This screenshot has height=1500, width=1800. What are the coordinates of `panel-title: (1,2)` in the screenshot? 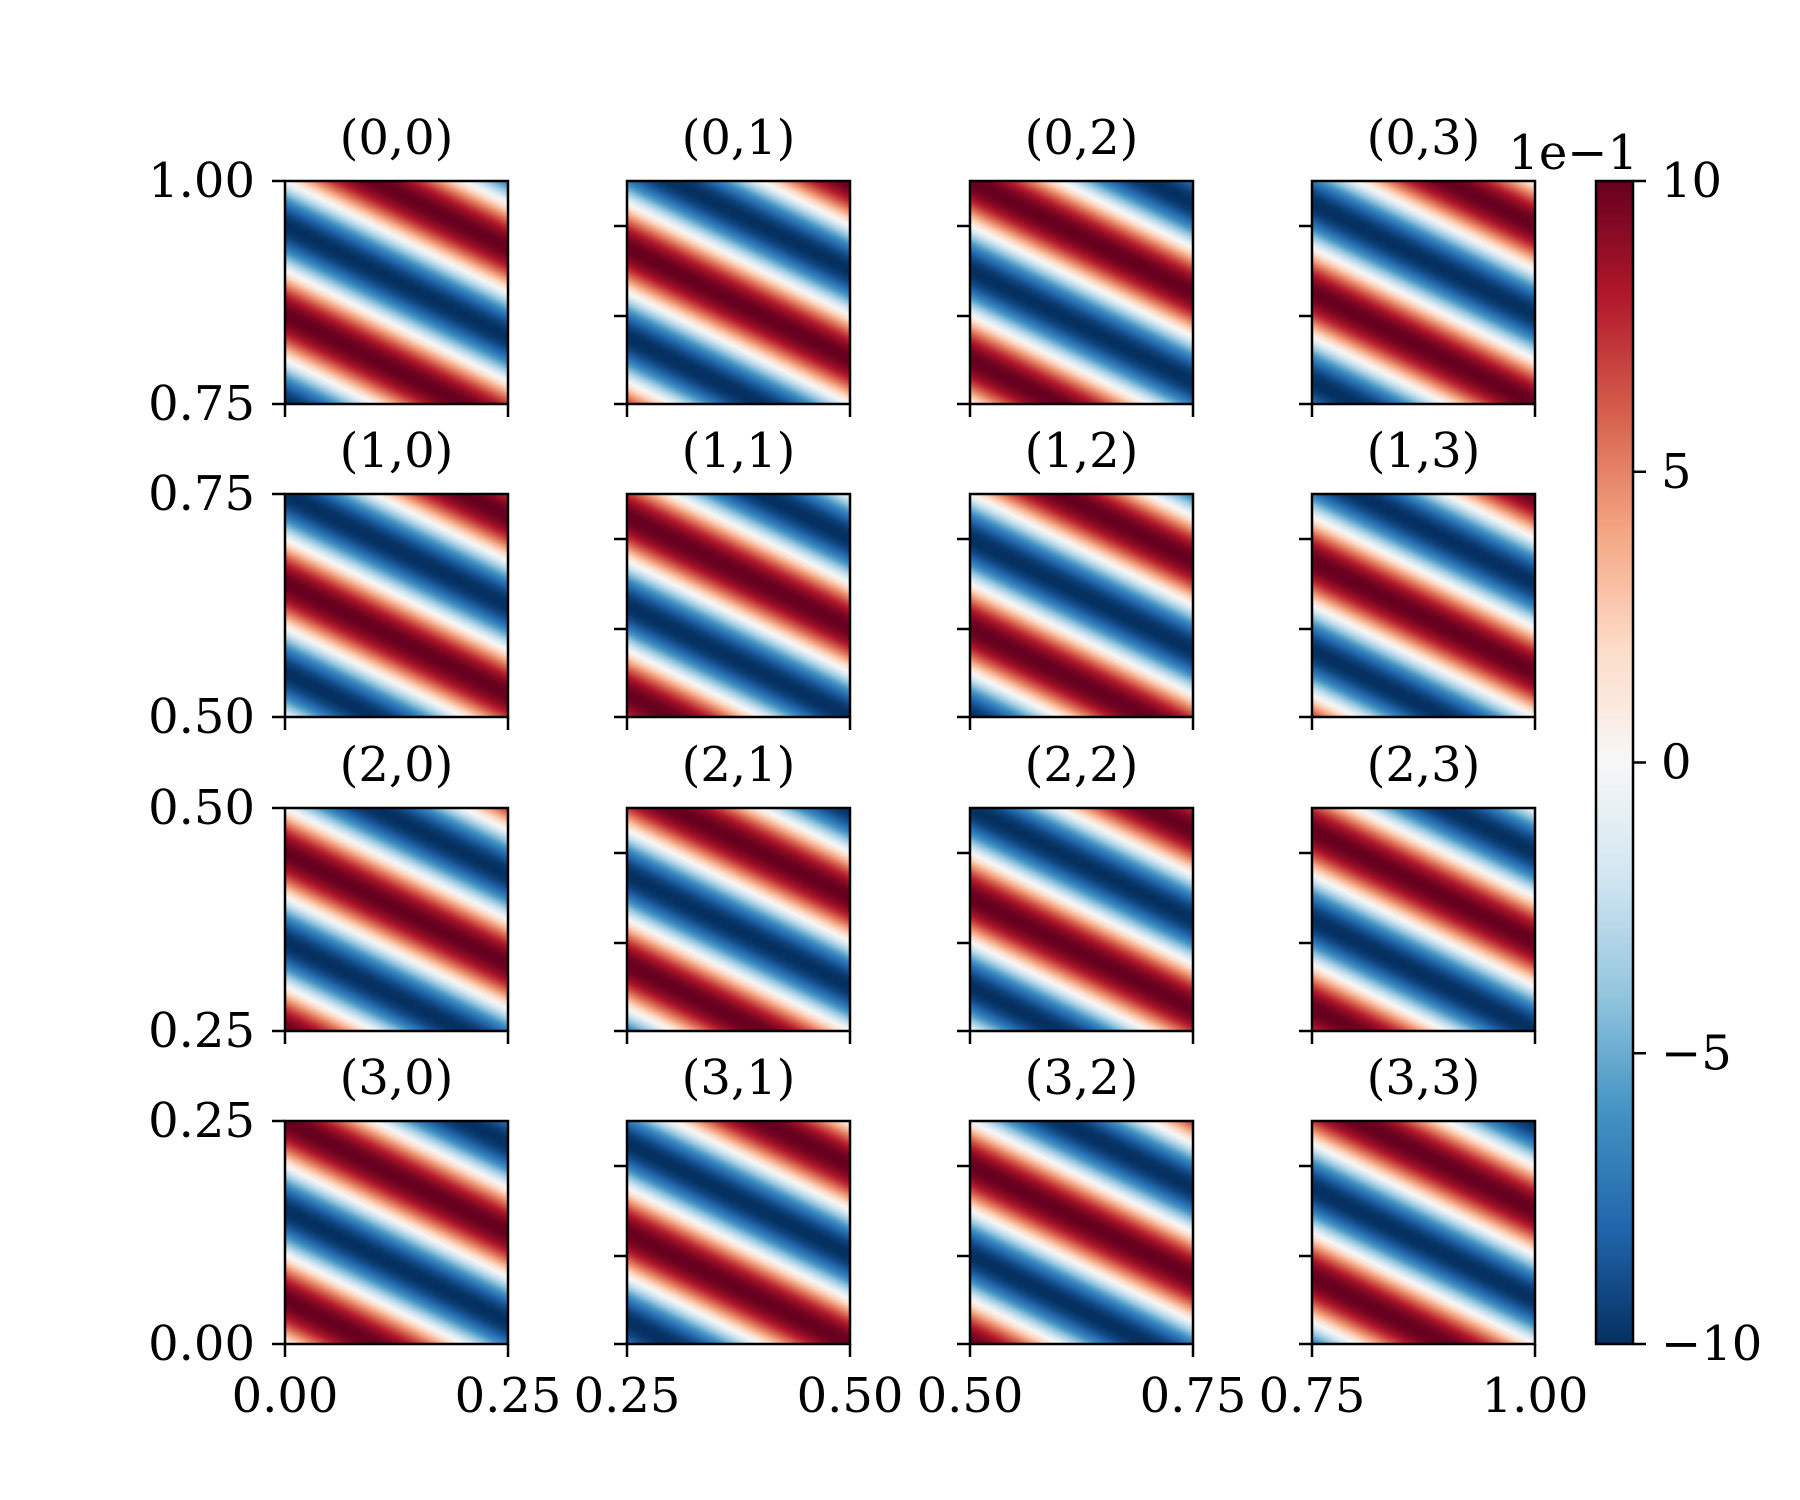 It's located at (1082, 451).